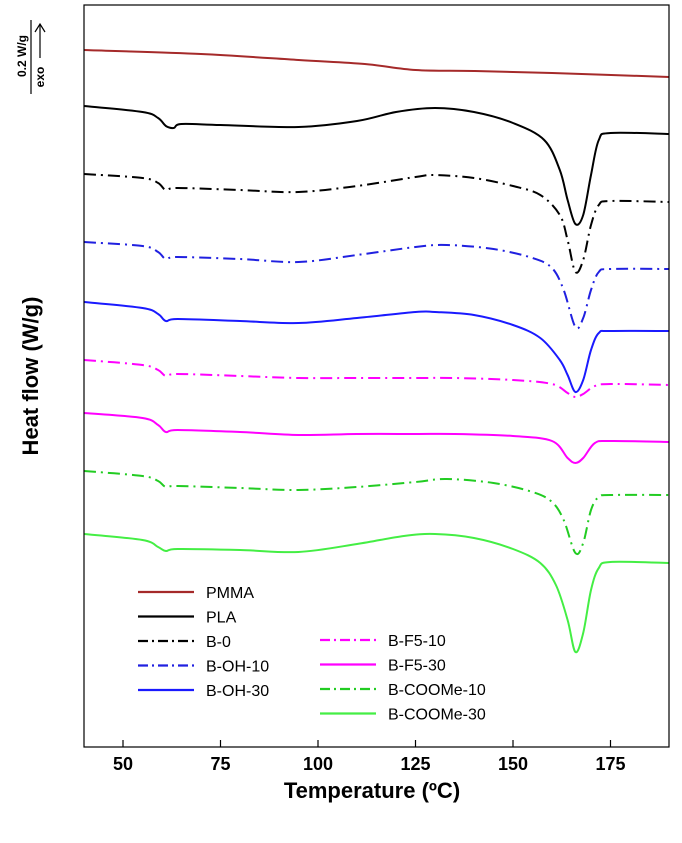 Image resolution: width=682 pixels, height=843 pixels. Describe the element at coordinates (230, 593) in the screenshot. I see `legend-label-pmma: PMMA` at that location.